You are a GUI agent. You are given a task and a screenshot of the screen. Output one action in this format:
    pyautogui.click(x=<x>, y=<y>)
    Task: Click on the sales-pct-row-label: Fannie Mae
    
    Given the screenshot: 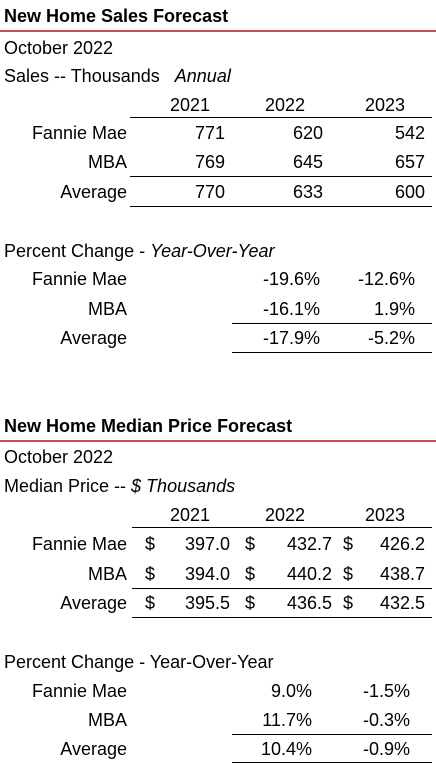 What is the action you would take?
    pyautogui.click(x=79, y=279)
    